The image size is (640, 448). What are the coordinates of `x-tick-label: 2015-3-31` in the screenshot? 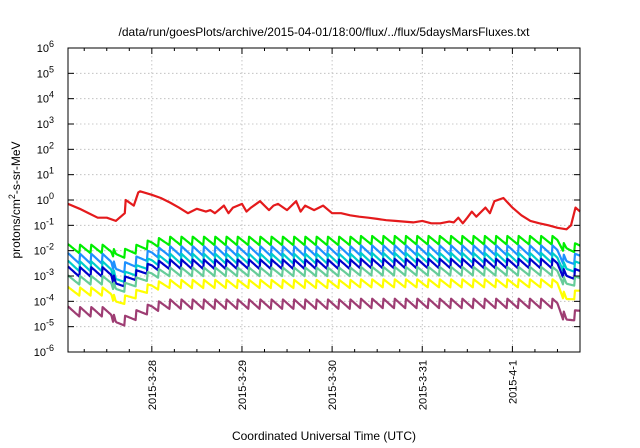 It's located at (423, 385).